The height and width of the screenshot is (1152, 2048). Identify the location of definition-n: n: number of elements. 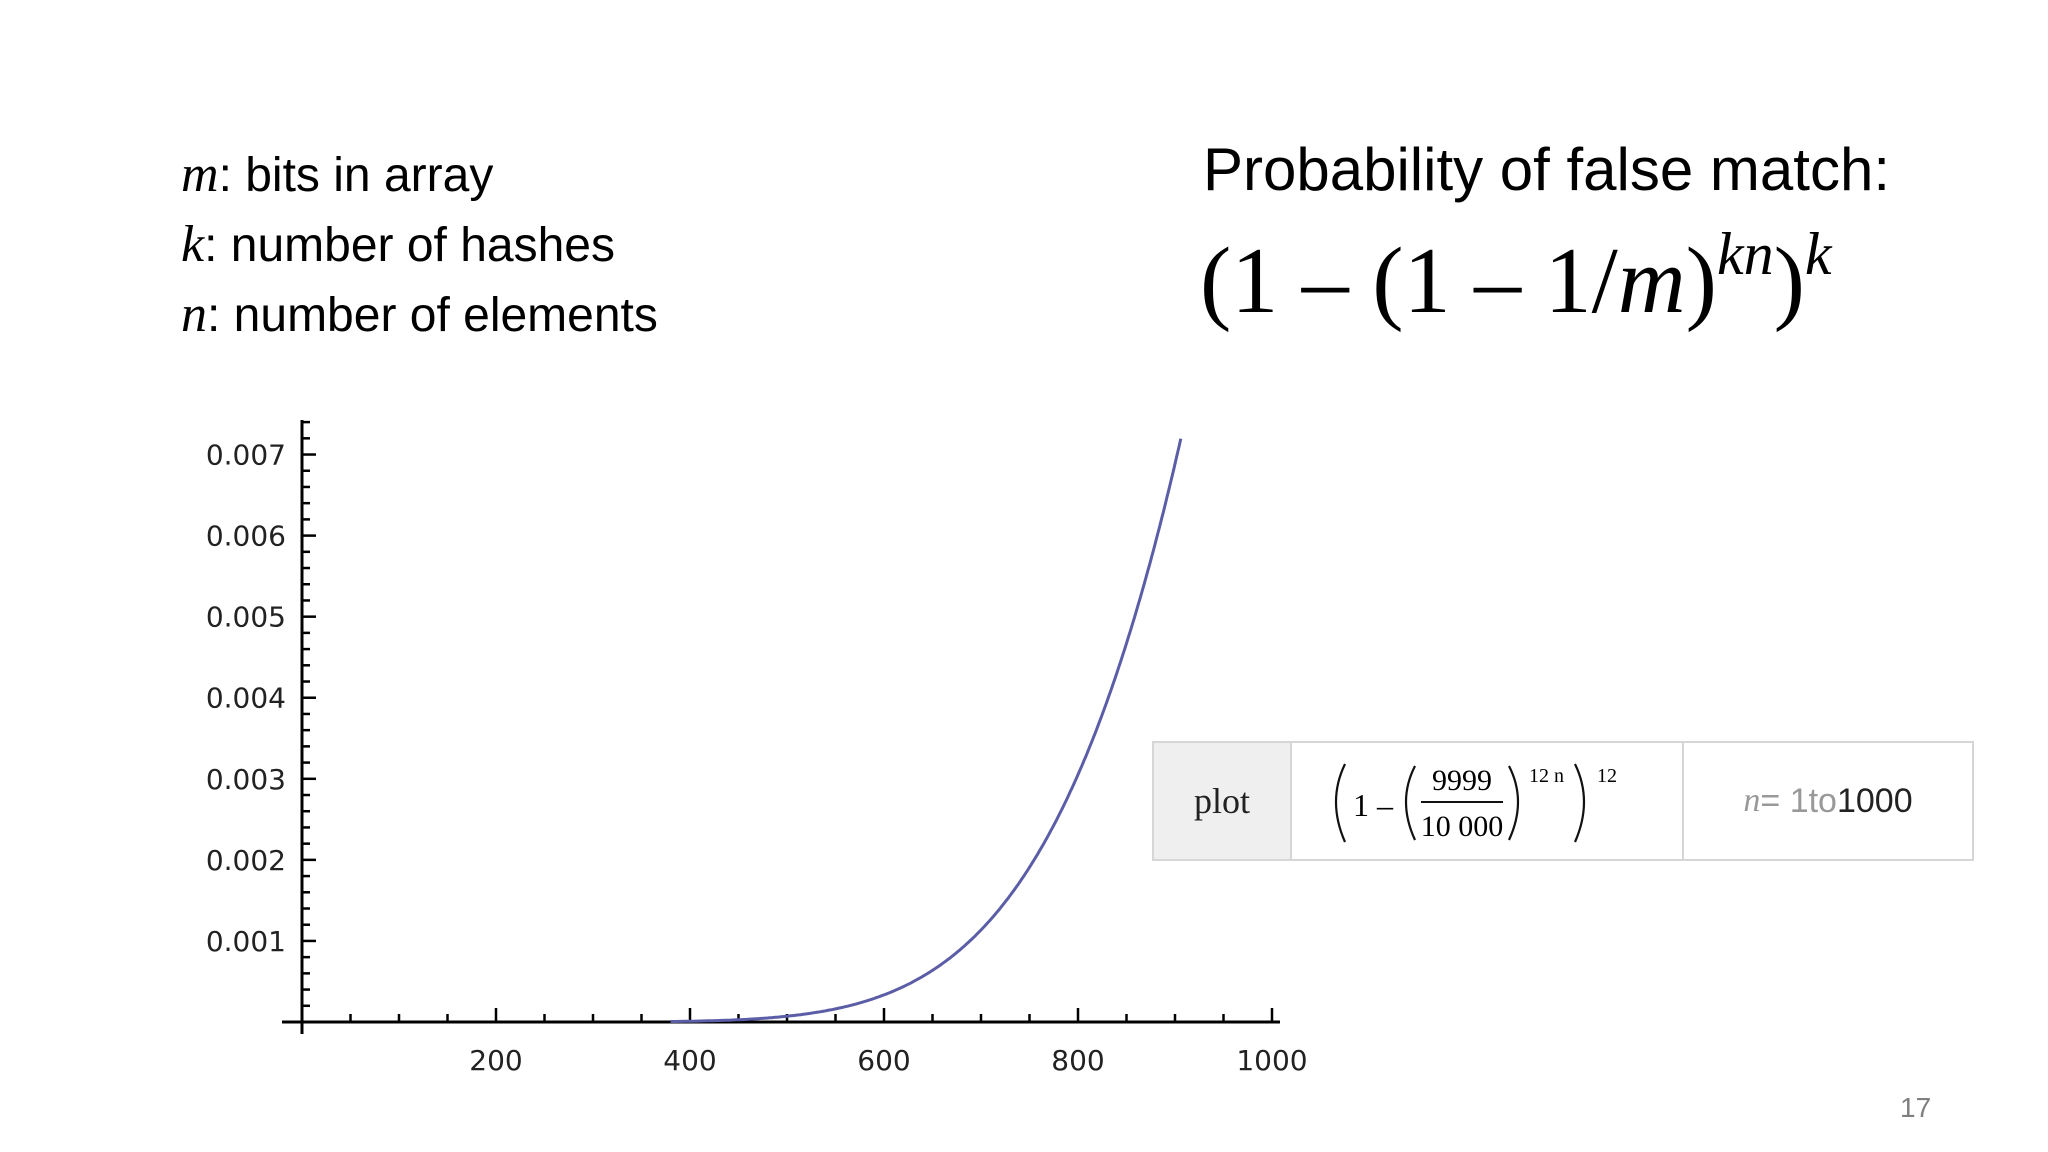
(419, 315).